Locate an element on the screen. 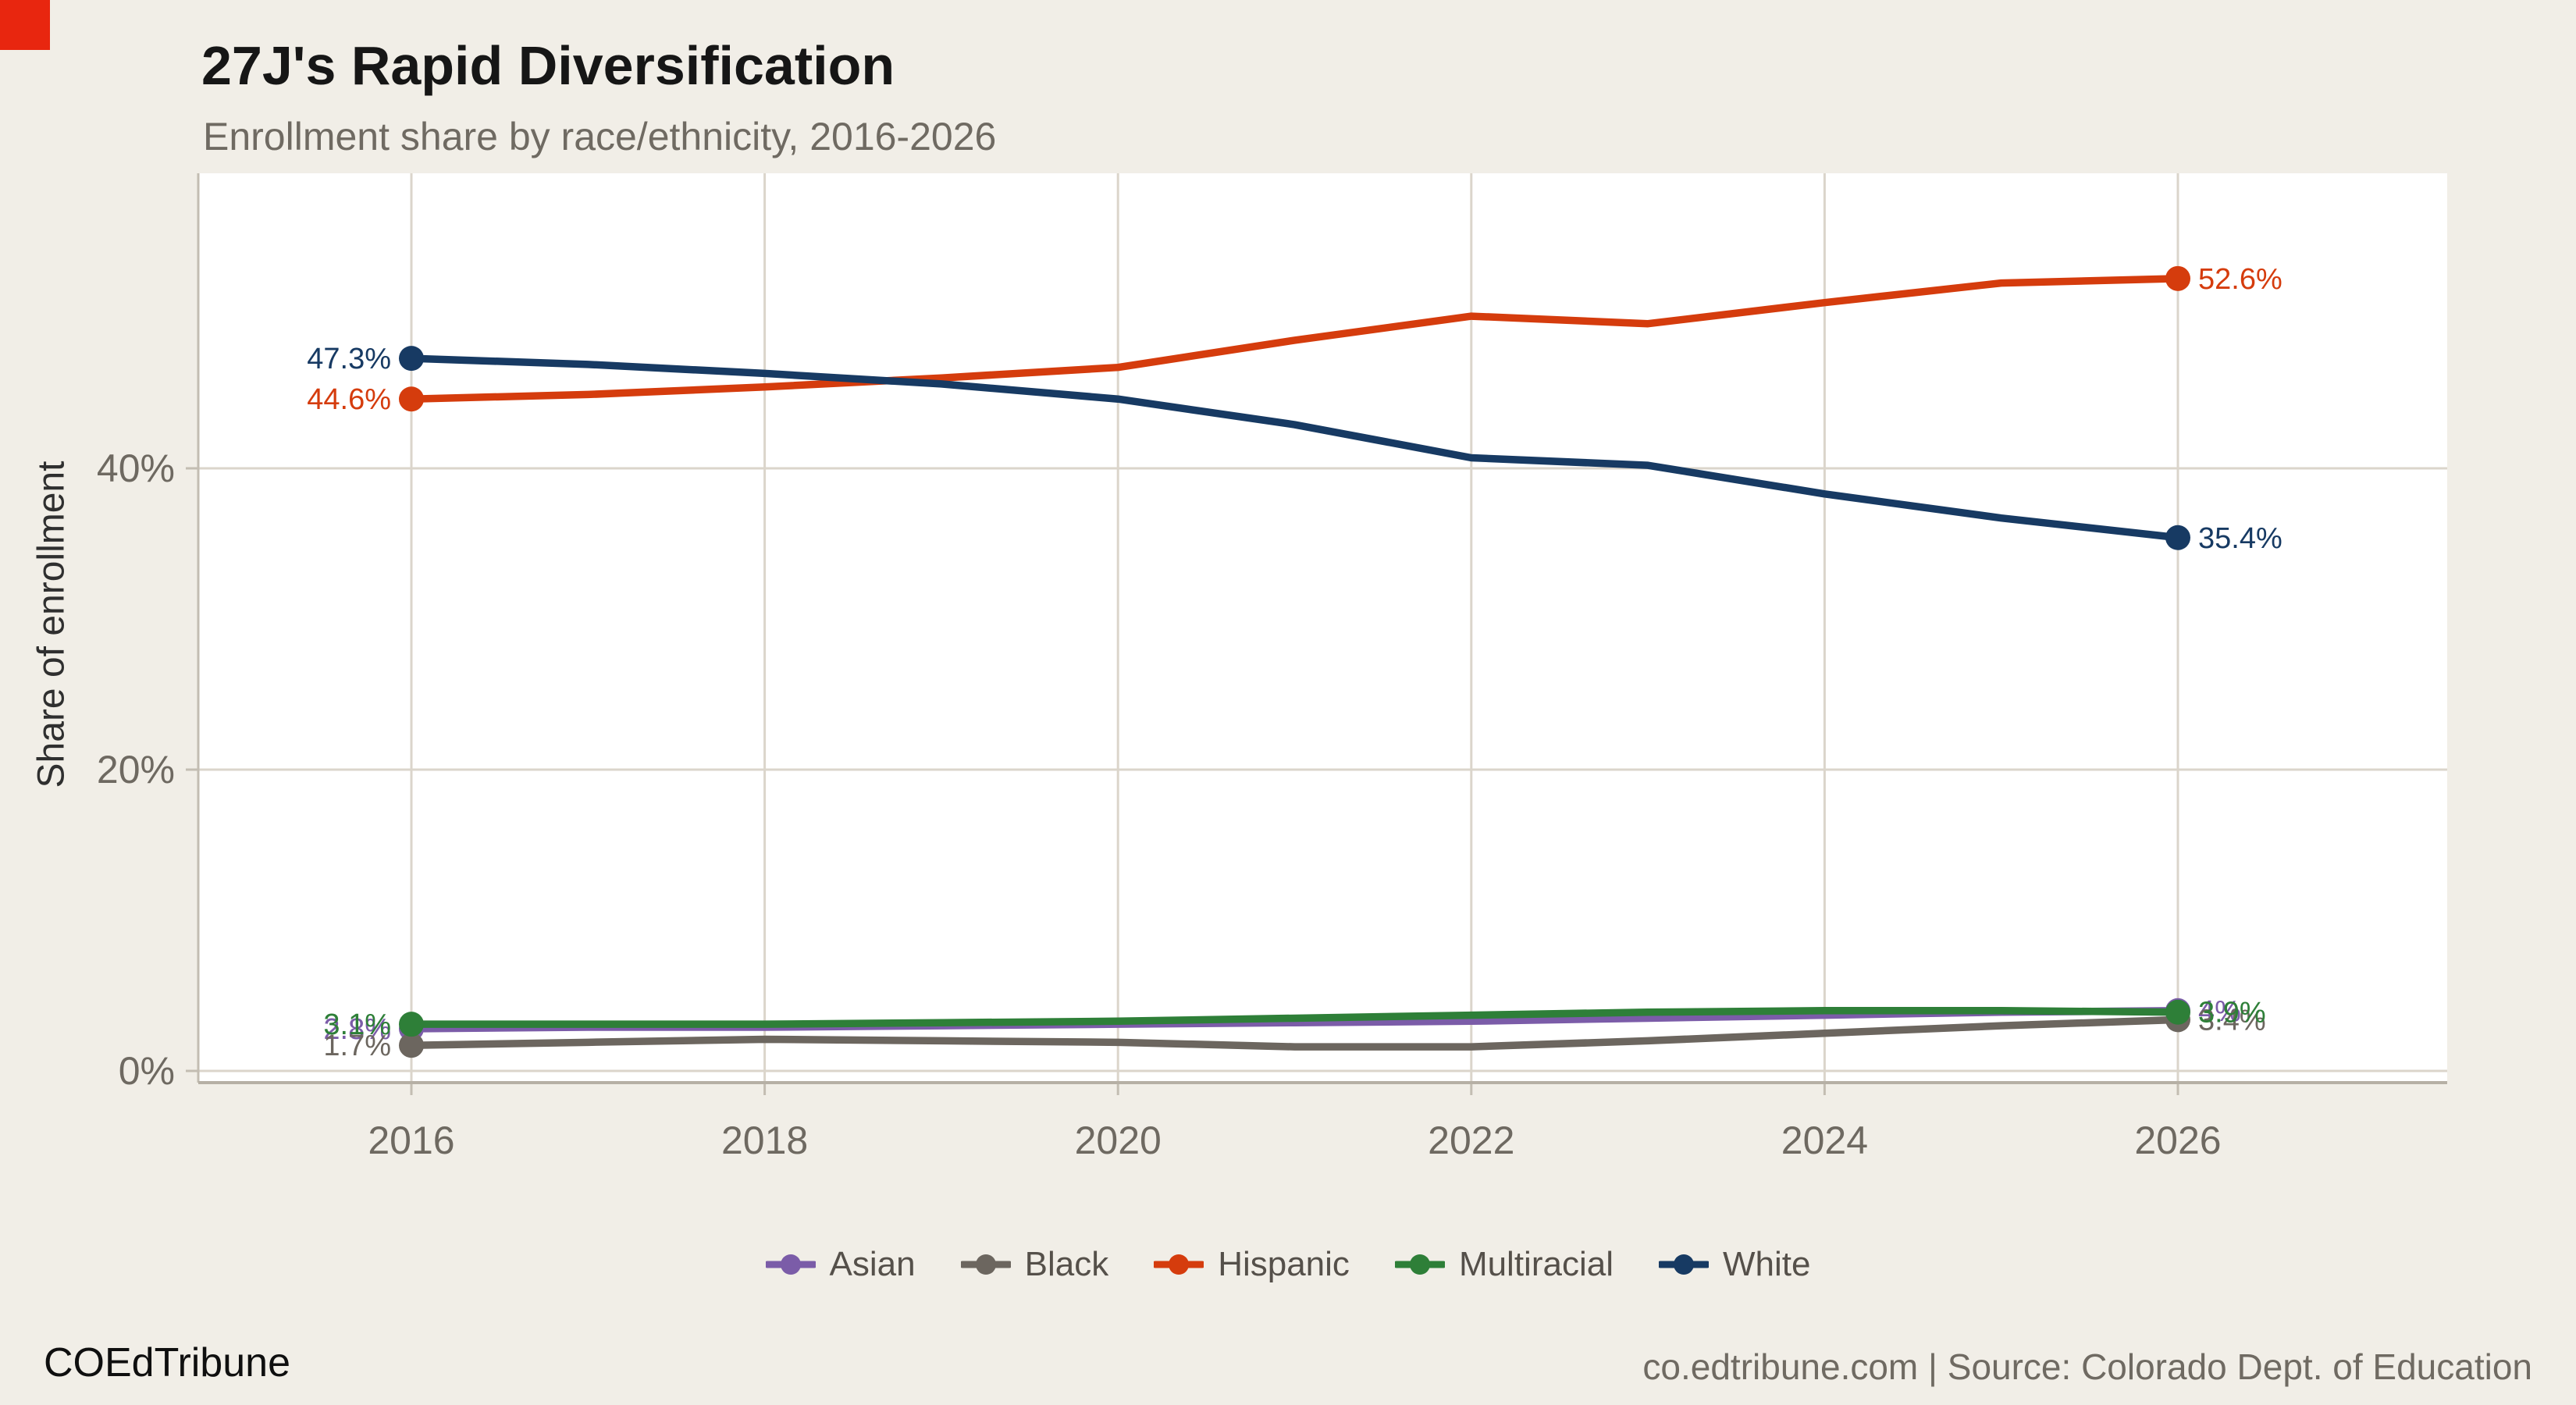 The width and height of the screenshot is (2576, 1405). legend-label-hispanic: Hispanic is located at coordinates (1284, 1264).